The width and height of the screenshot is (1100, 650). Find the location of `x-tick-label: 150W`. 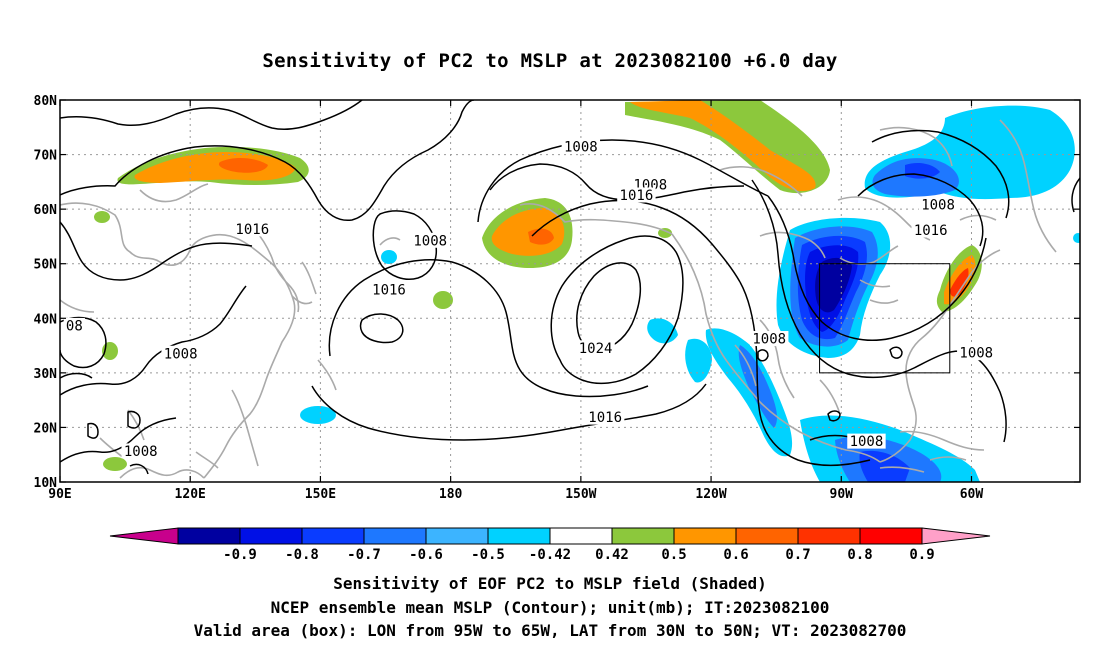

x-tick-label: 150W is located at coordinates (580, 494).